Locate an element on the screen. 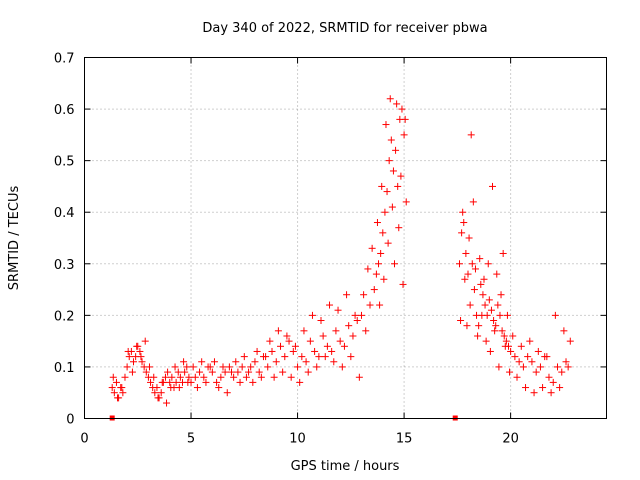 This screenshot has height=480, width=640. y-axis-label: SRMTID / TECUs is located at coordinates (14, 238).